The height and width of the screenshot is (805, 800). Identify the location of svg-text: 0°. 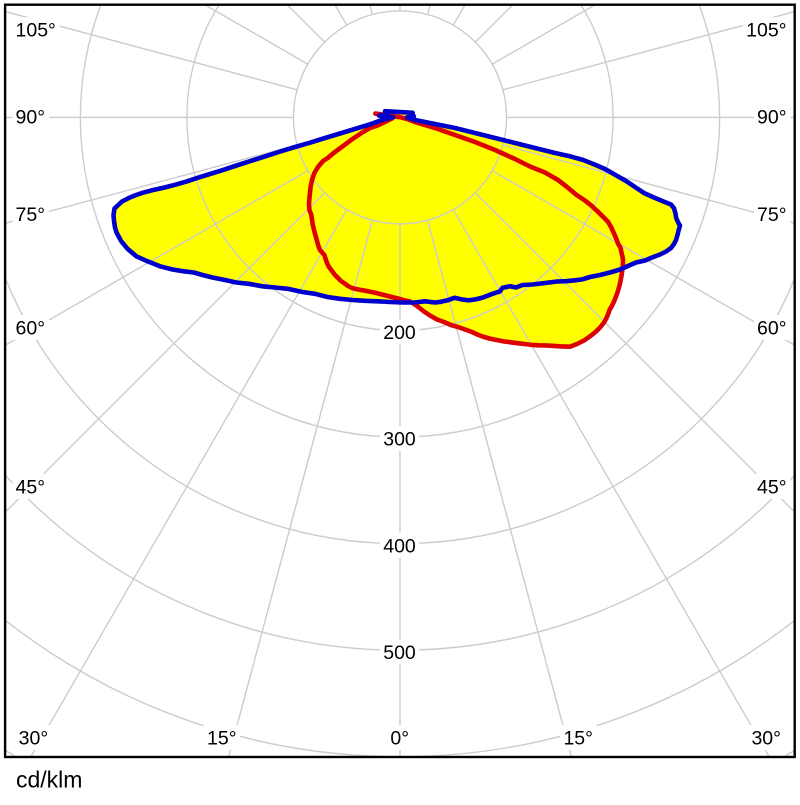
(399, 739).